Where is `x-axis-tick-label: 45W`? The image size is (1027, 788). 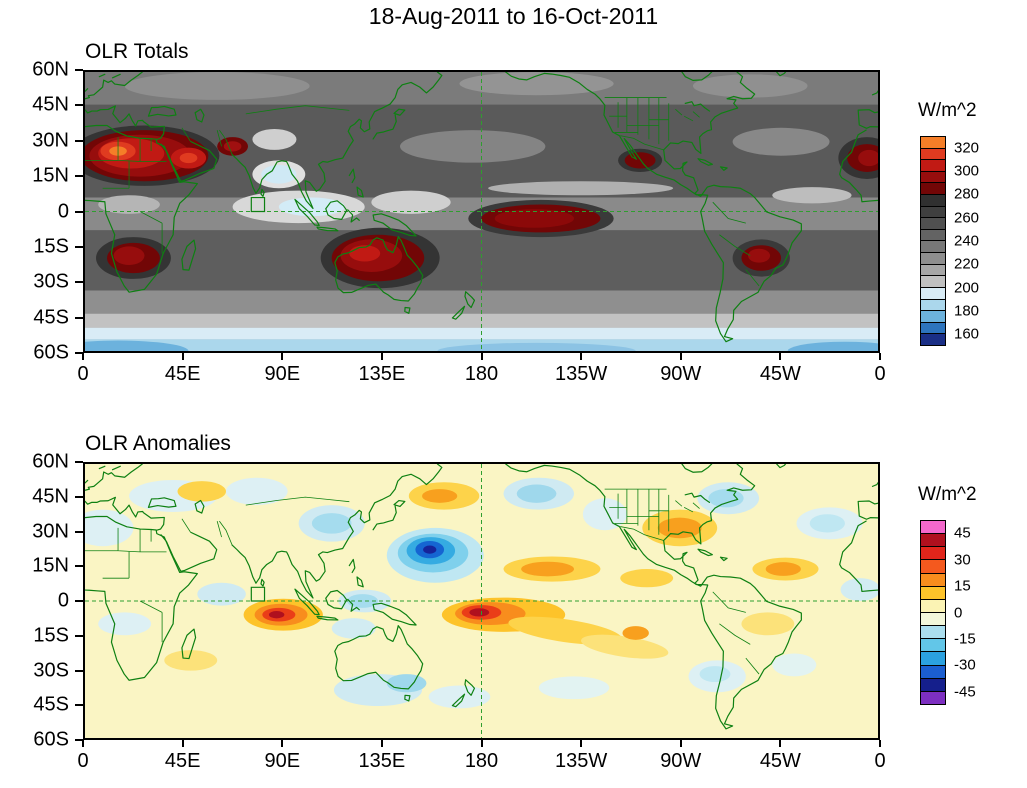 x-axis-tick-label: 45W is located at coordinates (780, 374).